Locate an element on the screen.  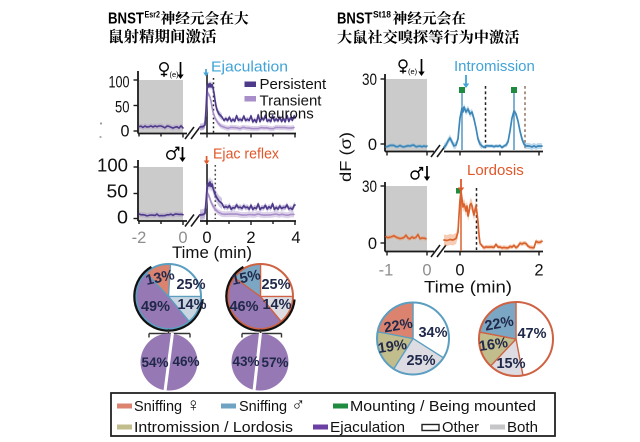
svg-text: 4 is located at coordinates (295, 238).